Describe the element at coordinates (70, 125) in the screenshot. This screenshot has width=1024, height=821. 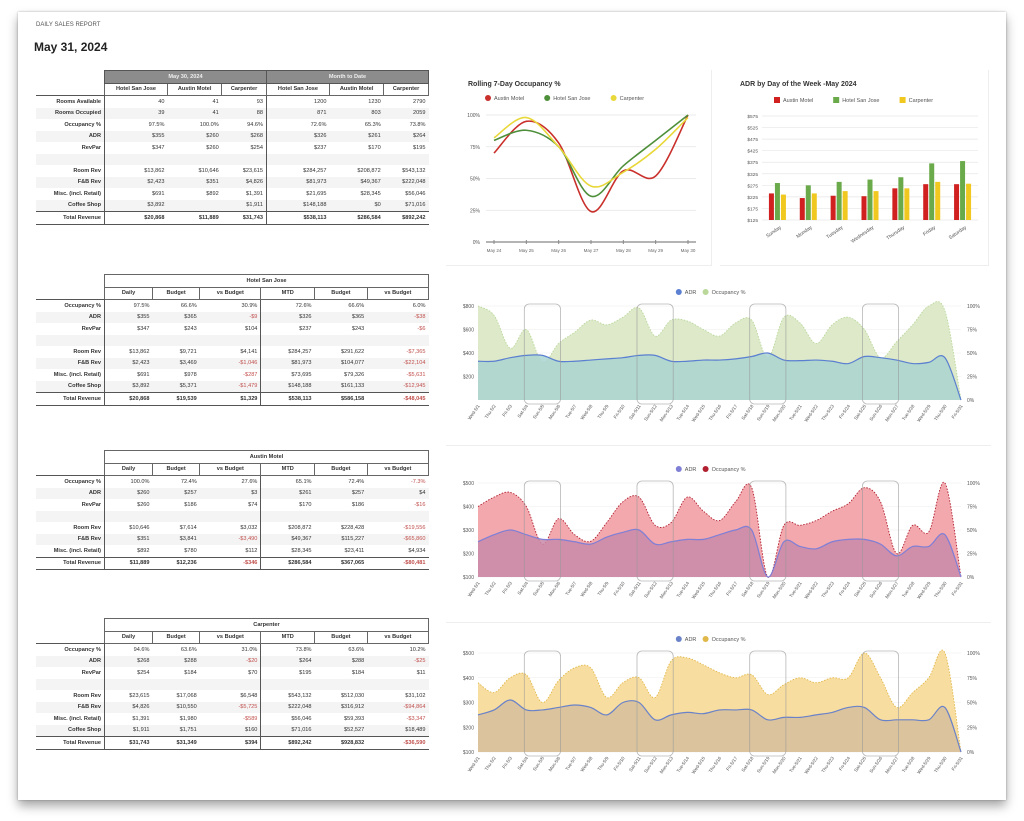
I see `row-label: Occupancy %` at that location.